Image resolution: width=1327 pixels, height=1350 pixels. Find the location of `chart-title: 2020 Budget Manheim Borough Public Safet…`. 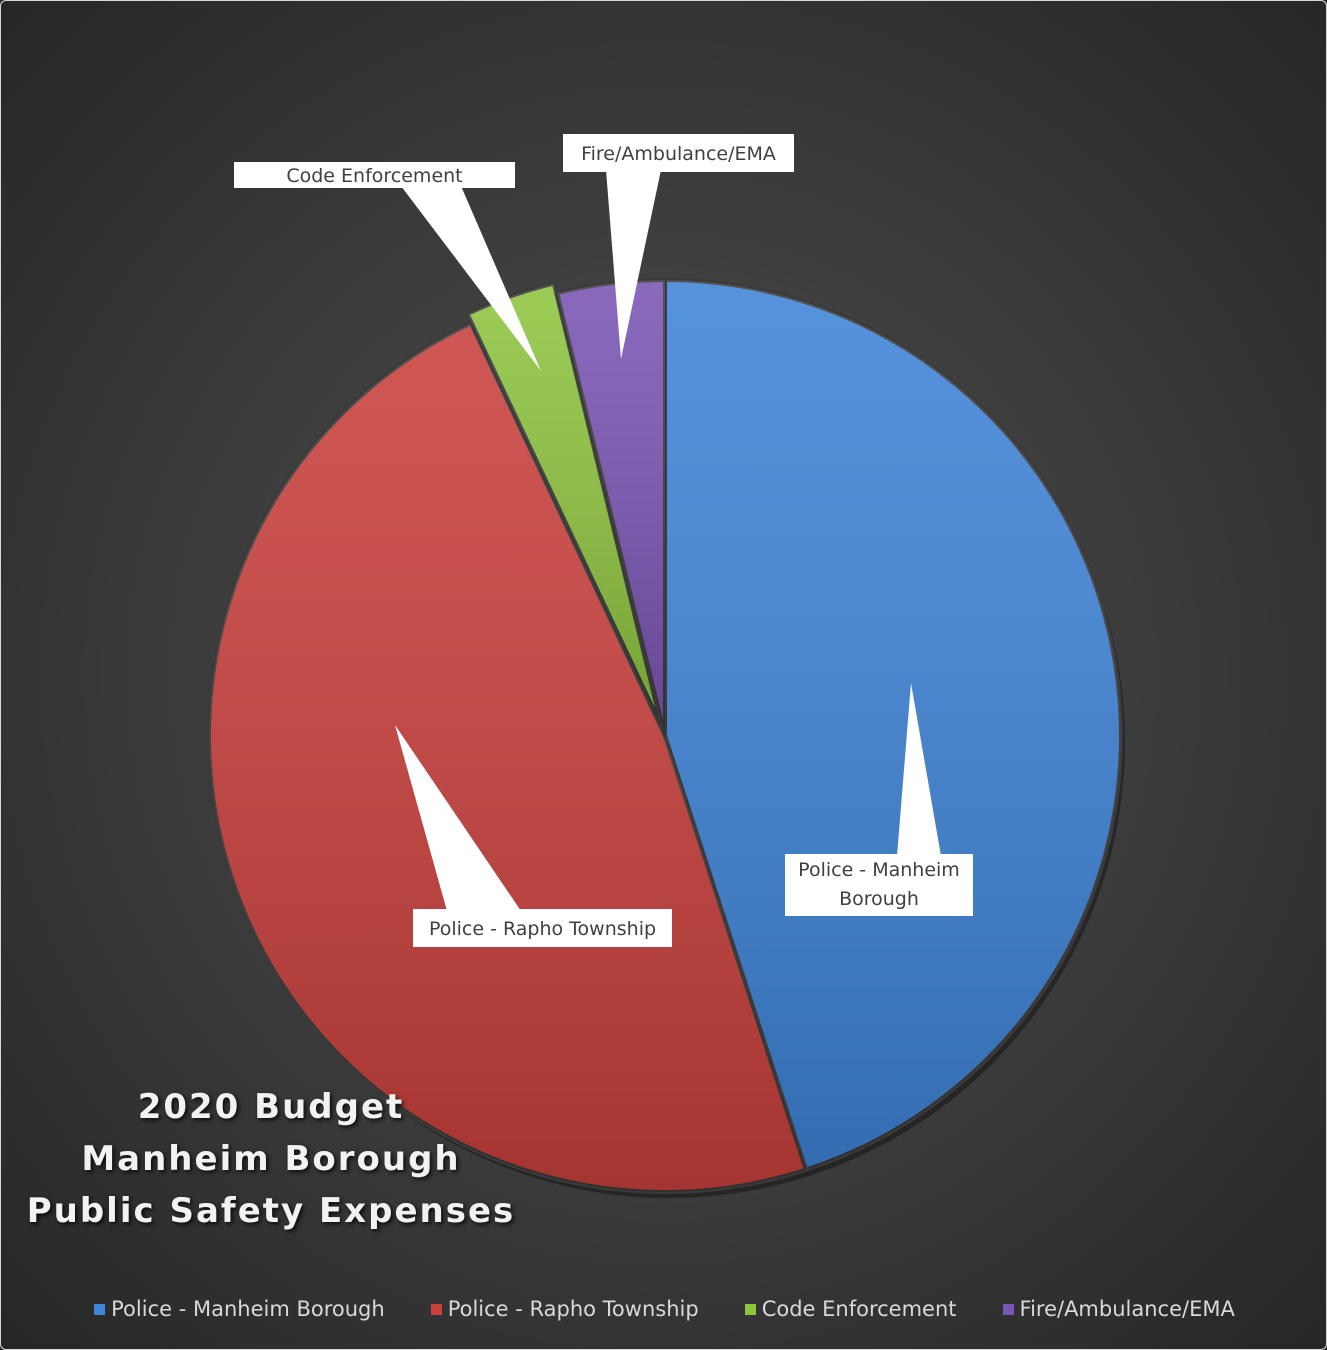

chart-title: 2020 Budget Manheim Borough Public Safet… is located at coordinates (271, 1159).